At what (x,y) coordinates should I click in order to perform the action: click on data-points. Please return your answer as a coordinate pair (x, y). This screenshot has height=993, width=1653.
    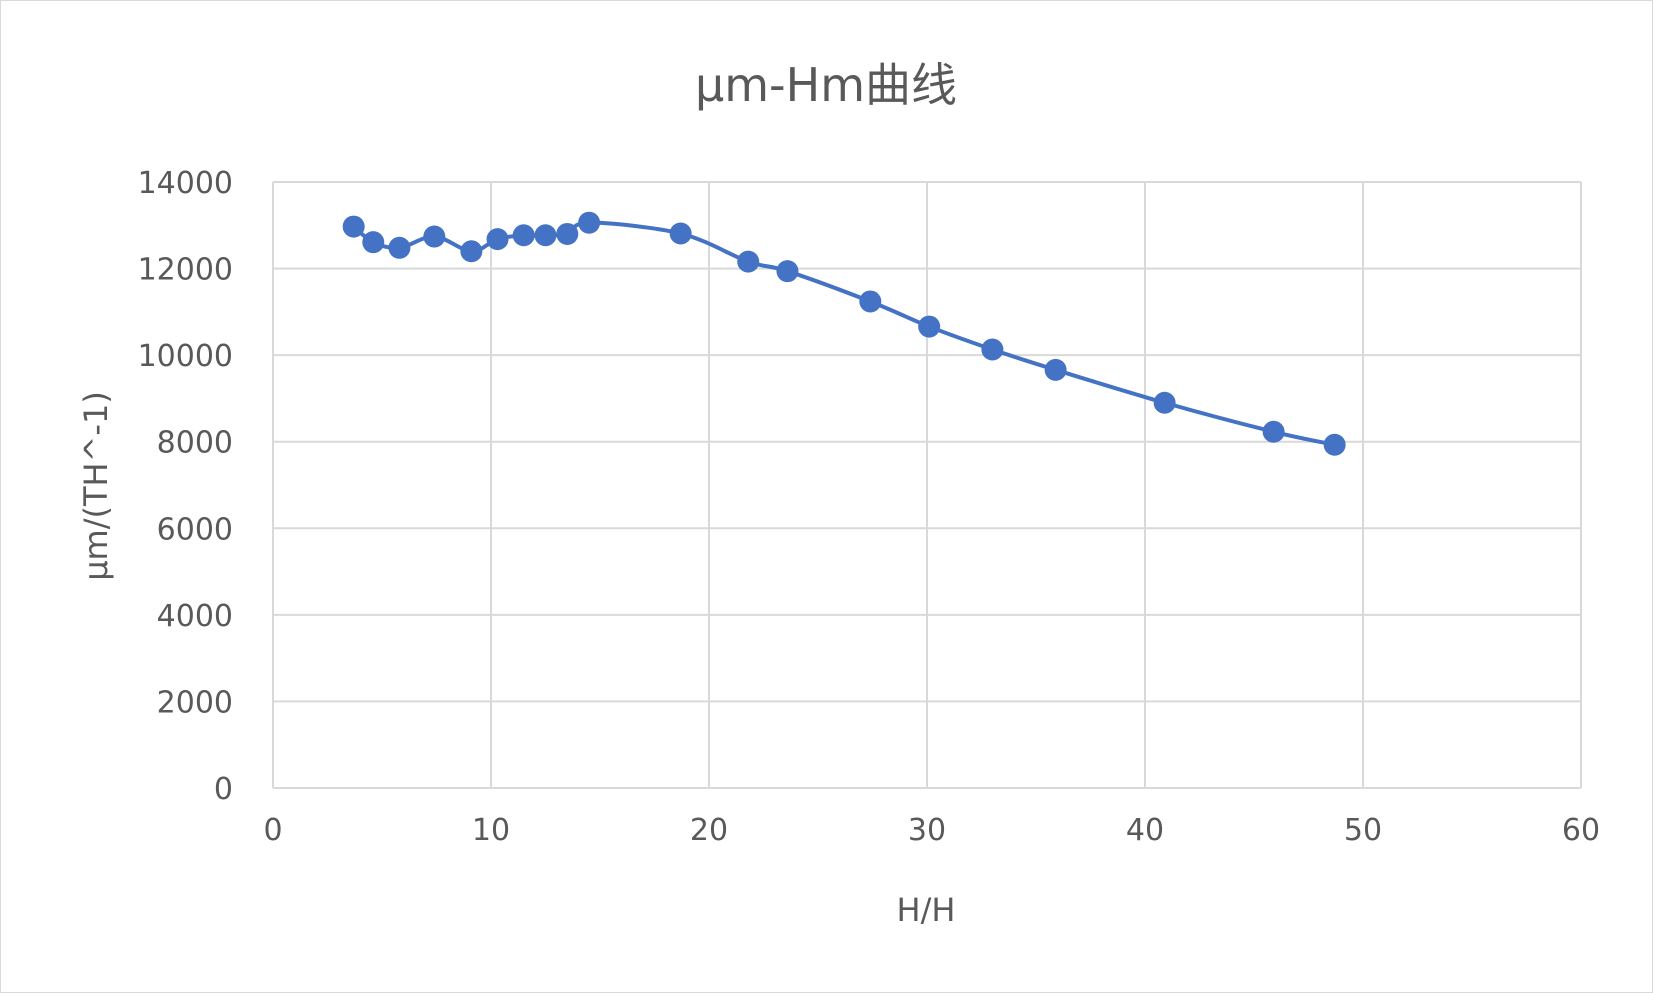
    Looking at the image, I should click on (844, 333).